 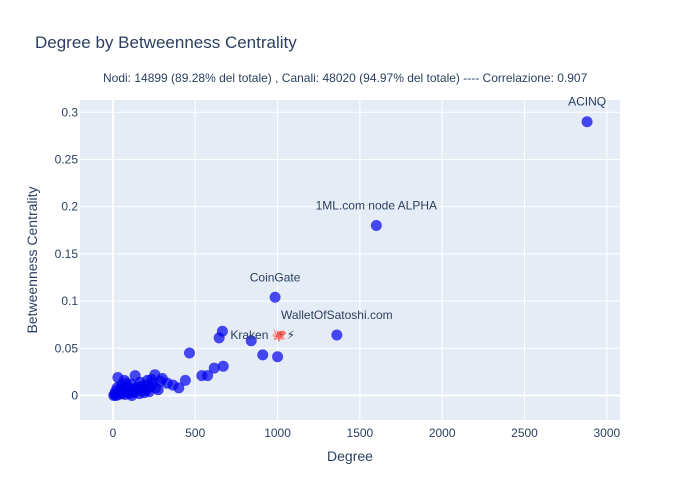 I want to click on point-label: 1ML.com node ALPHA, so click(x=376, y=206).